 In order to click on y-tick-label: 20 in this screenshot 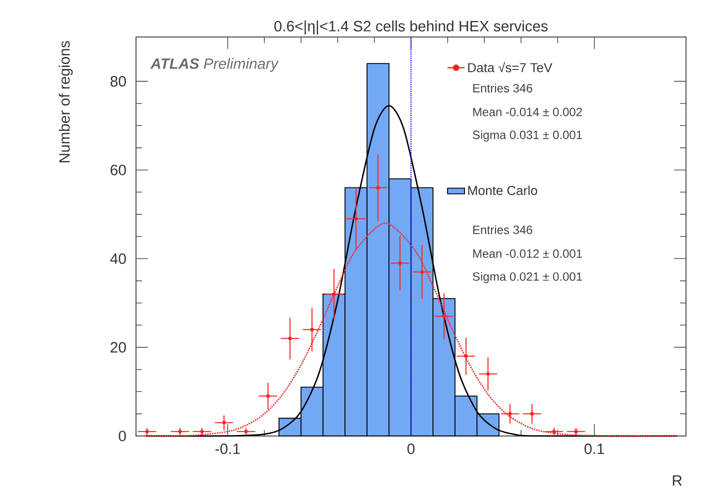, I will do `click(118, 347)`.